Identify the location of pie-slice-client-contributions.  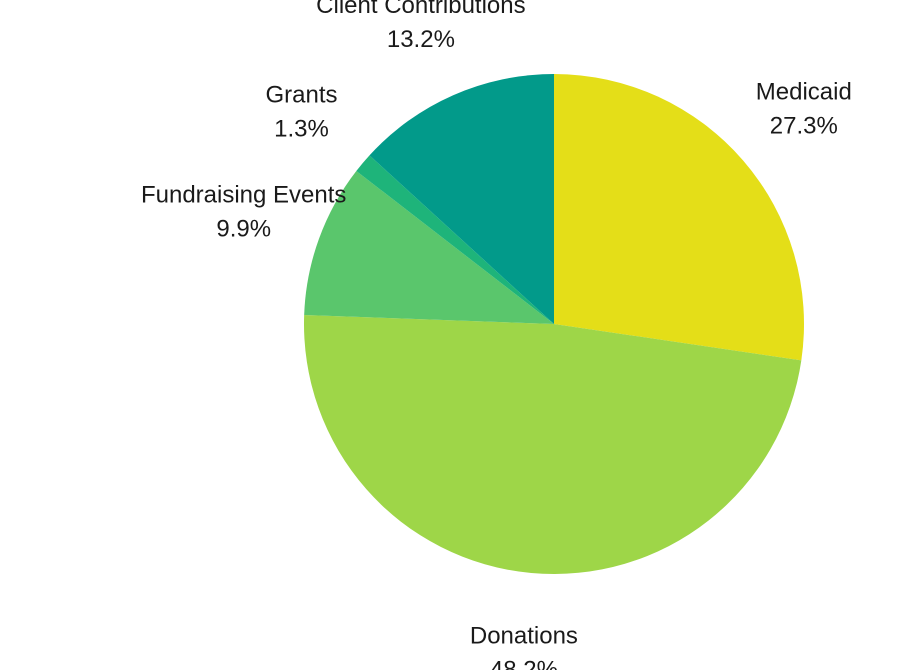
(461, 199).